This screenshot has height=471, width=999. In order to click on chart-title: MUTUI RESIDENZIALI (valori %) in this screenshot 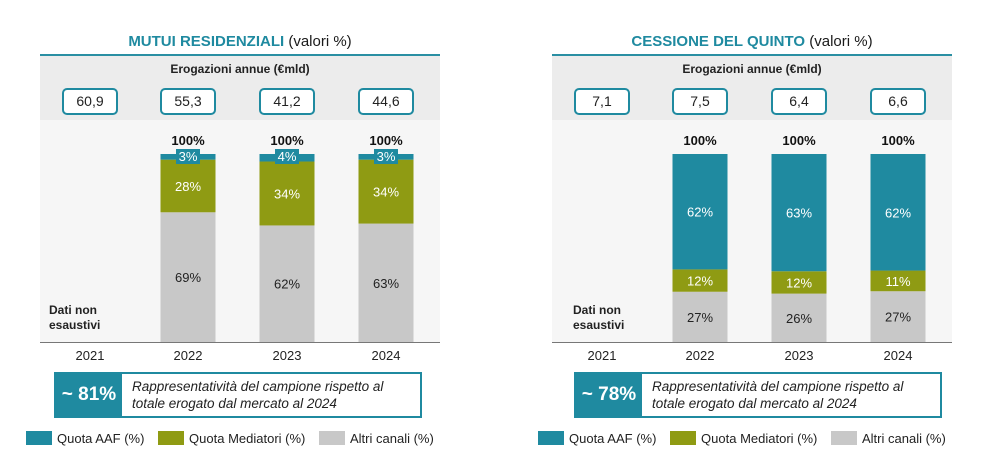, I will do `click(240, 41)`.